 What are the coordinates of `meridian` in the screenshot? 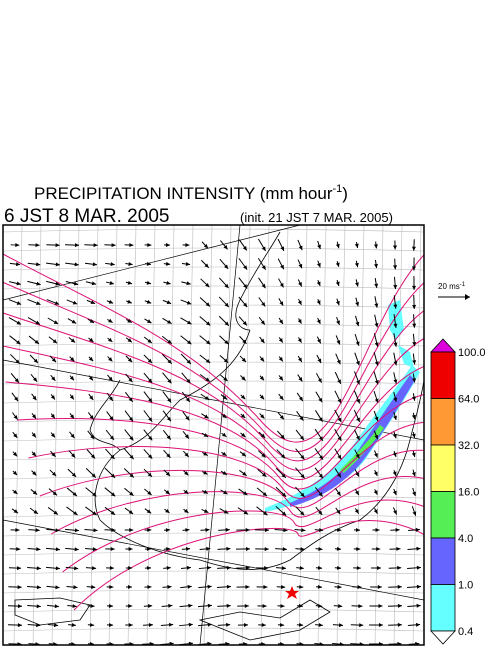 It's located at (220, 435).